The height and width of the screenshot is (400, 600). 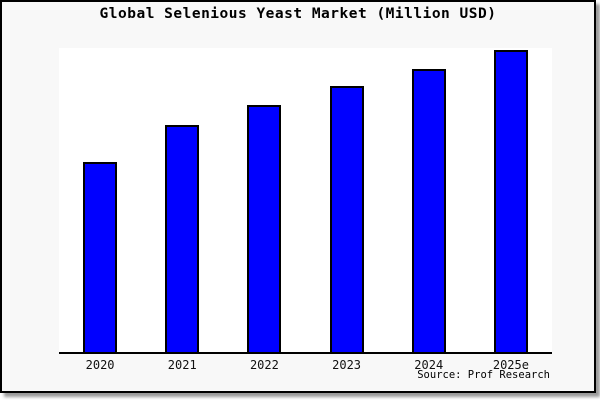 I want to click on x-axis-labels: 2020 2021 2022 2023 2024 2025e, so click(x=305, y=366).